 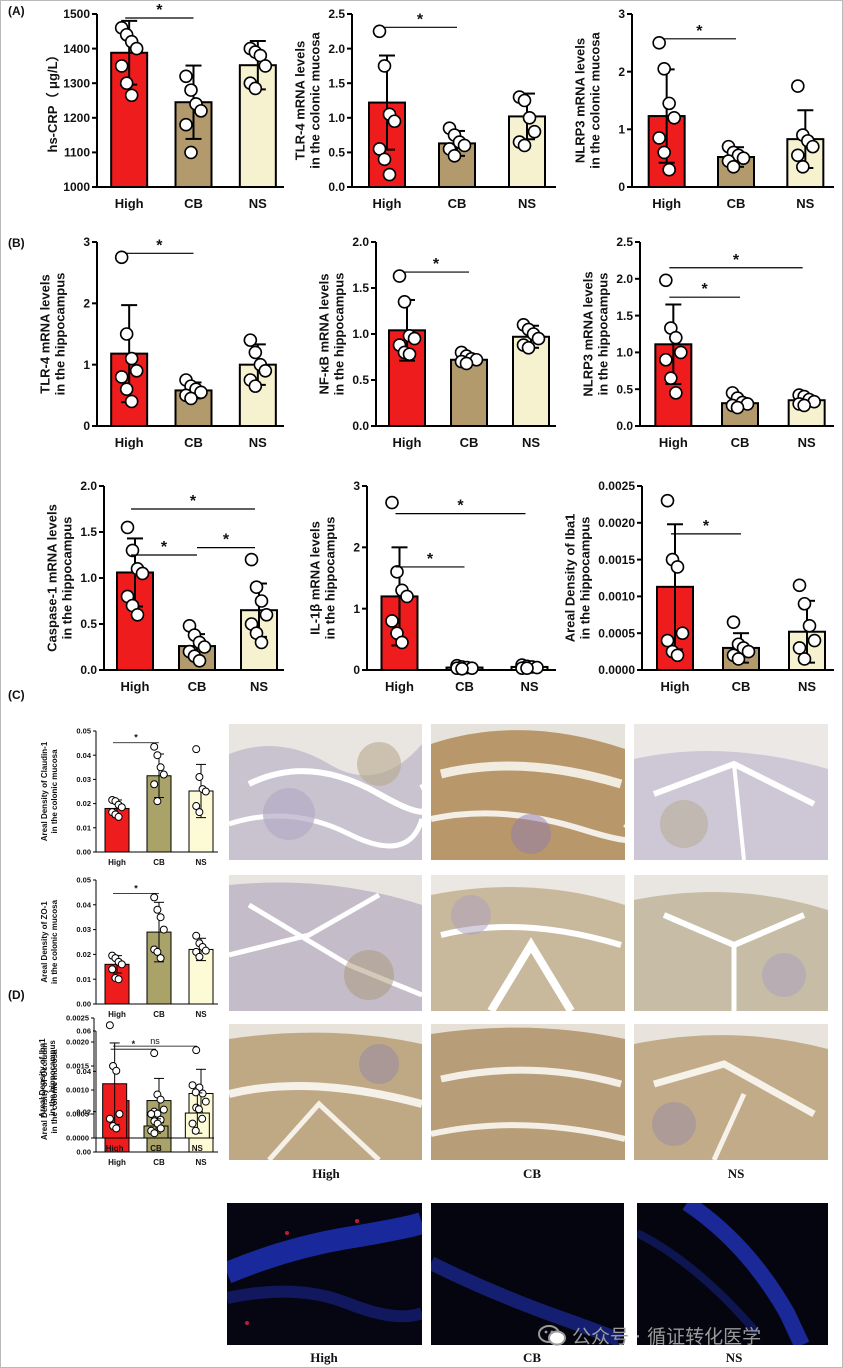 I want to click on y-tick-label: 3, so click(x=621, y=14).